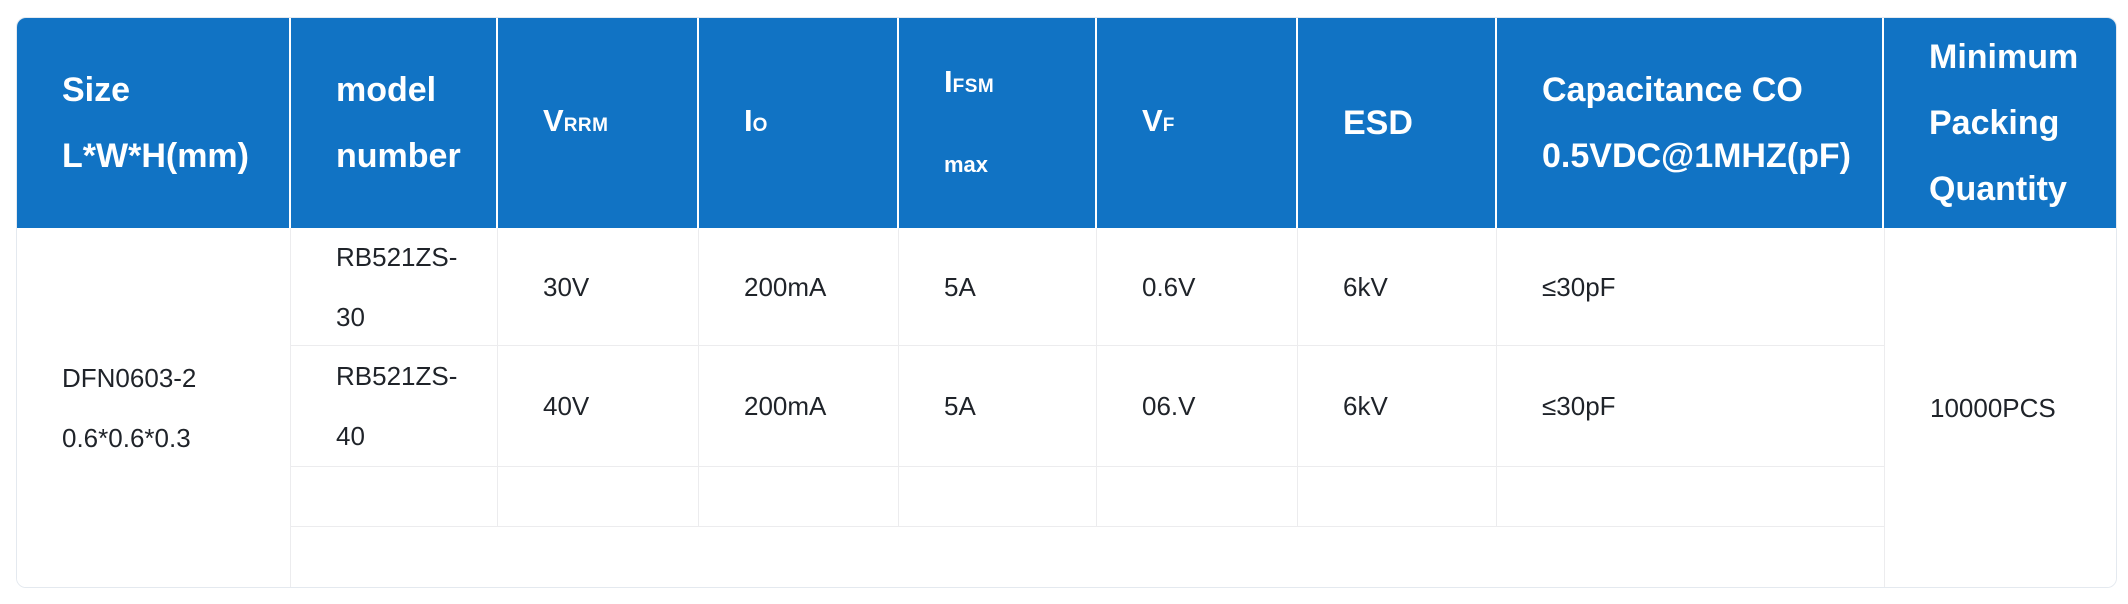  Describe the element at coordinates (1197, 123) in the screenshot. I see `header-vf: VF` at that location.